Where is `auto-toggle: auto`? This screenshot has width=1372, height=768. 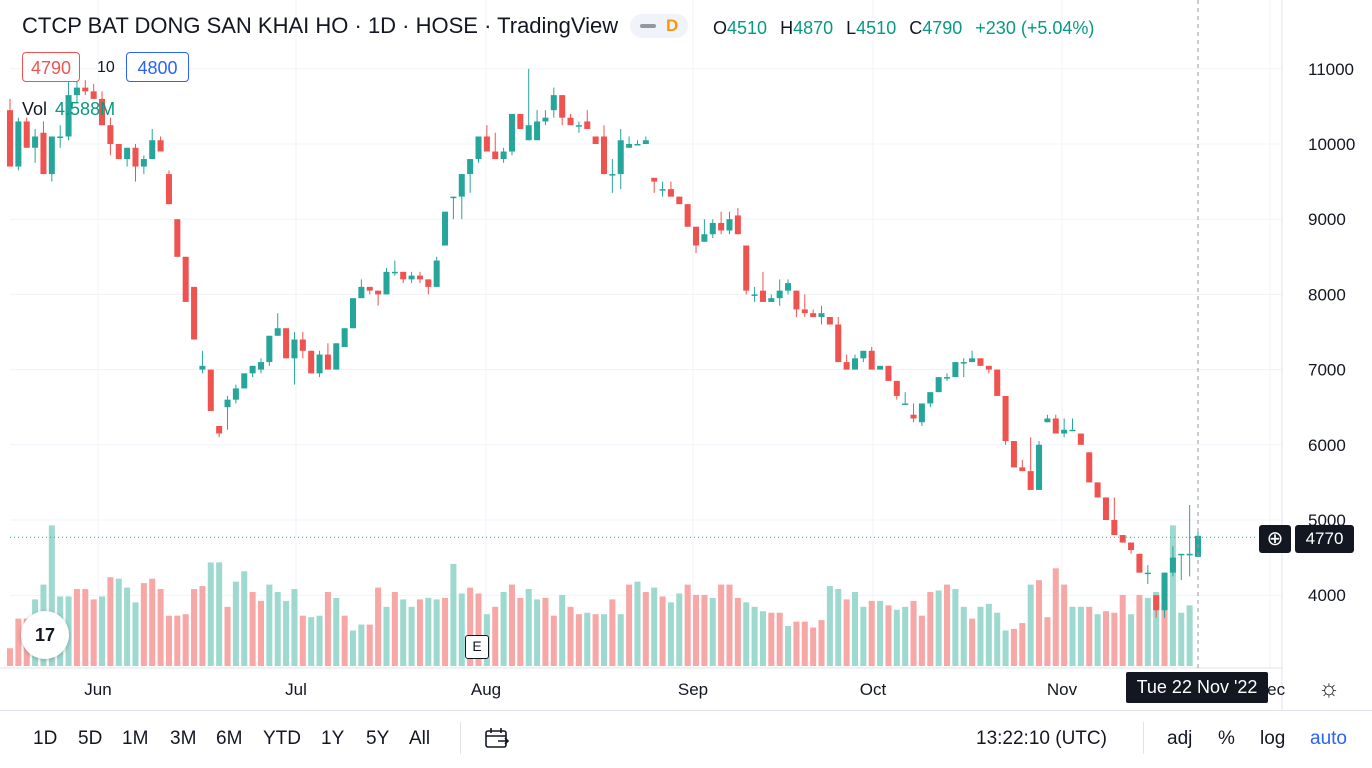 auto-toggle: auto is located at coordinates (1328, 738).